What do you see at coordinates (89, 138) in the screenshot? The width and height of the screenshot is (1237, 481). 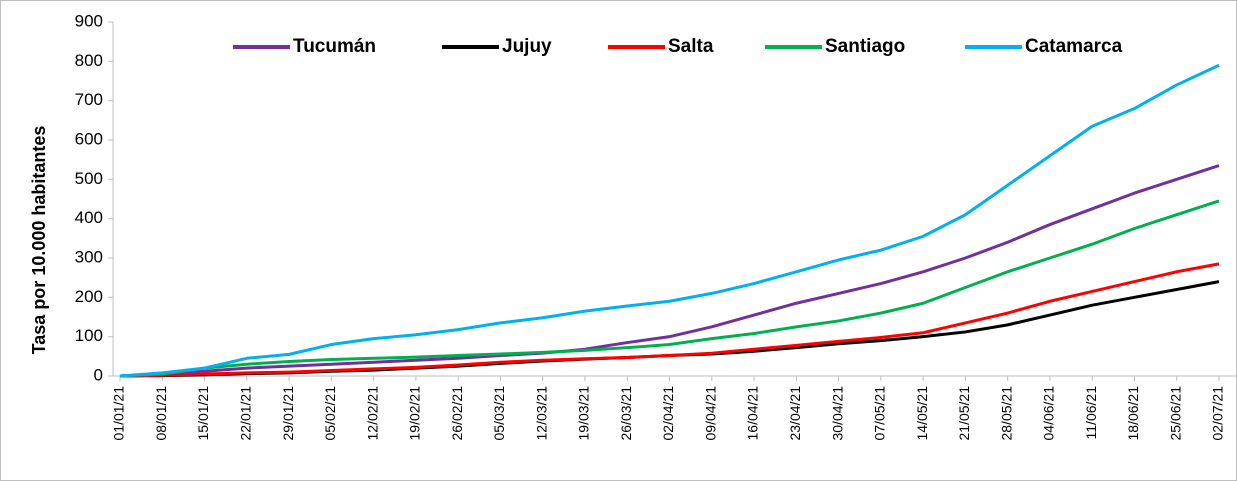 I see `y-tick-label: 600` at bounding box center [89, 138].